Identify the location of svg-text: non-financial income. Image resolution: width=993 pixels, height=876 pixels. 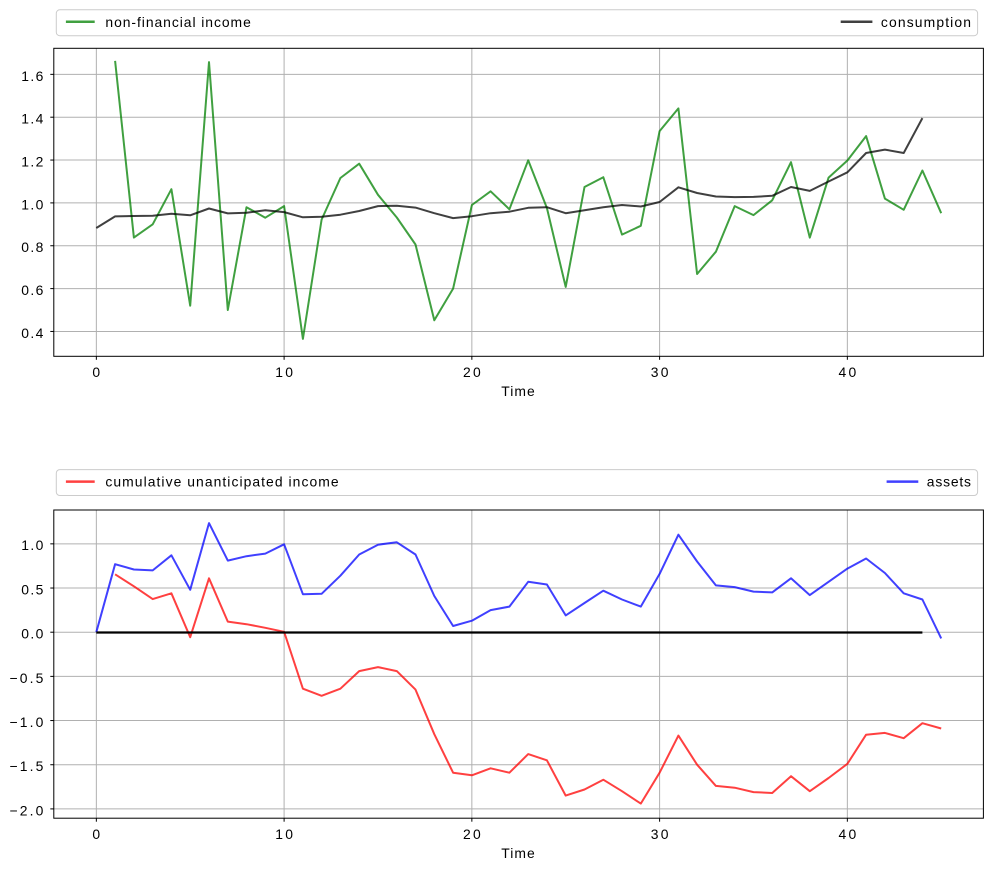
(178, 22).